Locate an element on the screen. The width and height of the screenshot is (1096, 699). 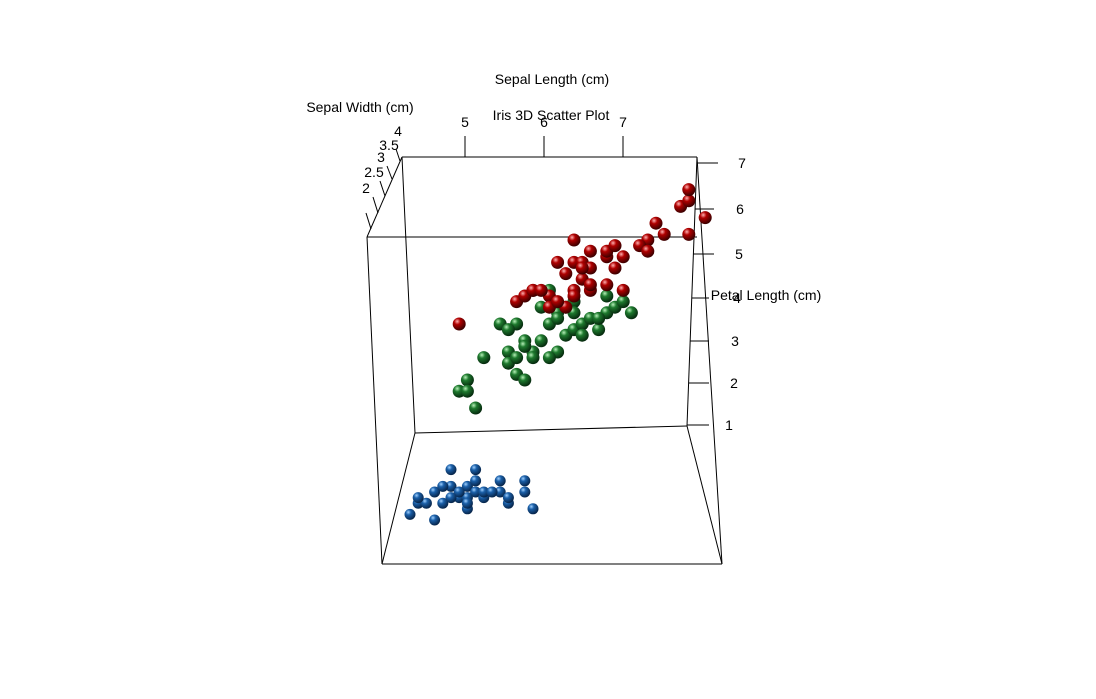
y-tick-label: 3 is located at coordinates (381, 157).